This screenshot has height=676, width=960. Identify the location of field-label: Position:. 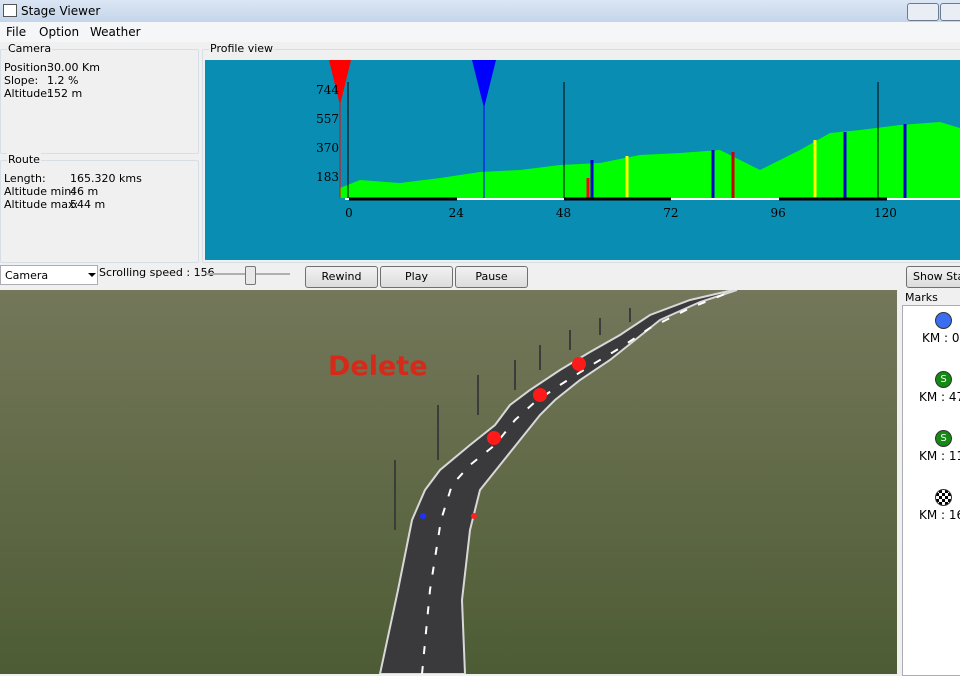
(27, 67).